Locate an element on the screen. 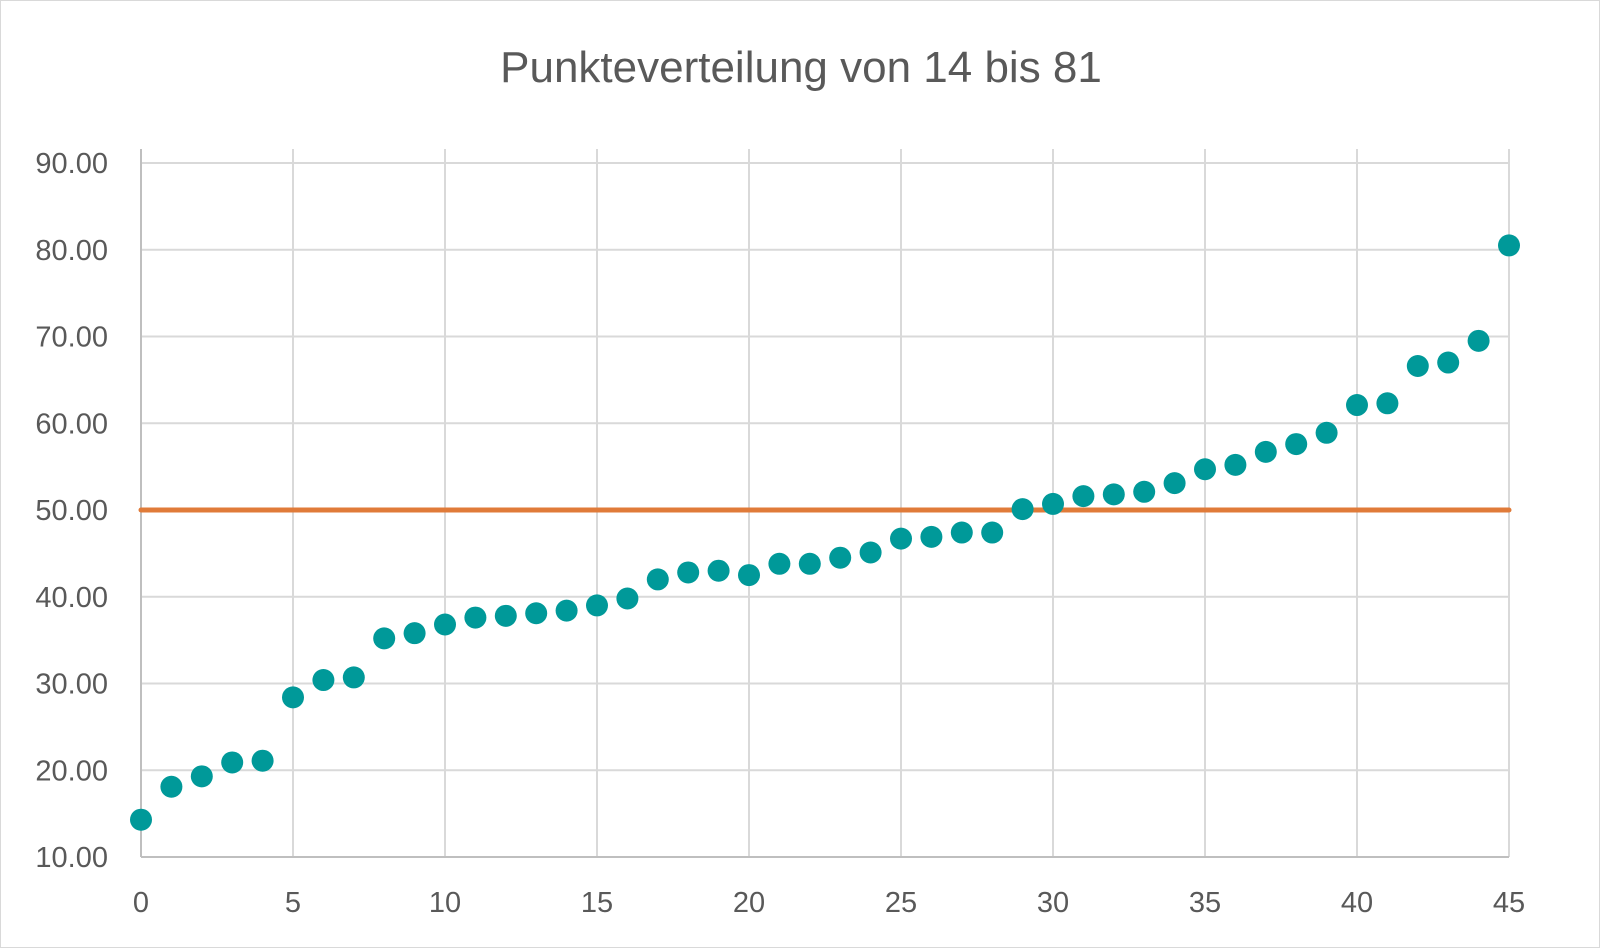  y-tick-label: 20.00 is located at coordinates (71, 771).